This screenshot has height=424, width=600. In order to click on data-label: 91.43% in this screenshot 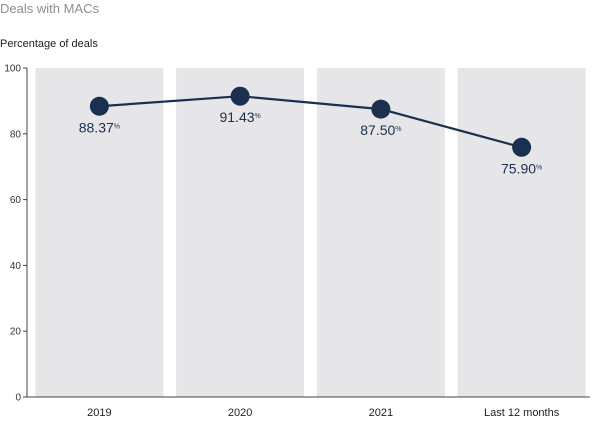, I will do `click(239, 117)`.